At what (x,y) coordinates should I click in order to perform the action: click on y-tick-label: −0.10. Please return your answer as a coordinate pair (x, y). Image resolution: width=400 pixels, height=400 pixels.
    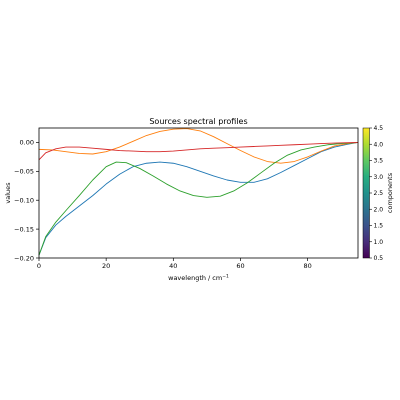
    Looking at the image, I should click on (24, 201).